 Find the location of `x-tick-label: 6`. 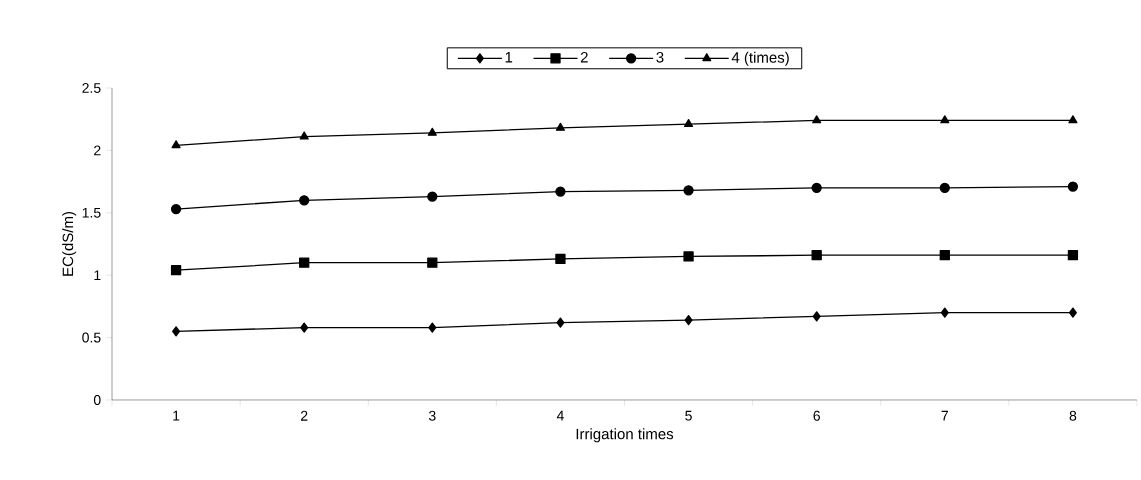

x-tick-label: 6 is located at coordinates (816, 415).